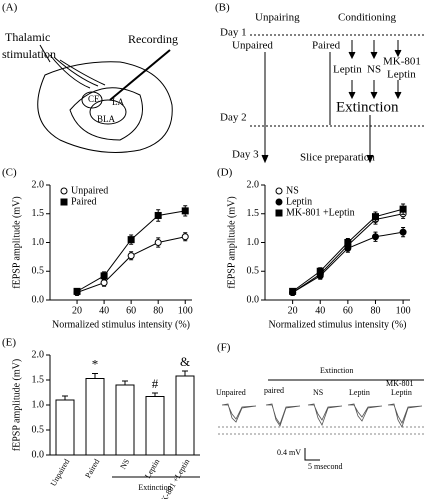  Describe the element at coordinates (374, 70) in the screenshot. I see `label: NS` at that location.